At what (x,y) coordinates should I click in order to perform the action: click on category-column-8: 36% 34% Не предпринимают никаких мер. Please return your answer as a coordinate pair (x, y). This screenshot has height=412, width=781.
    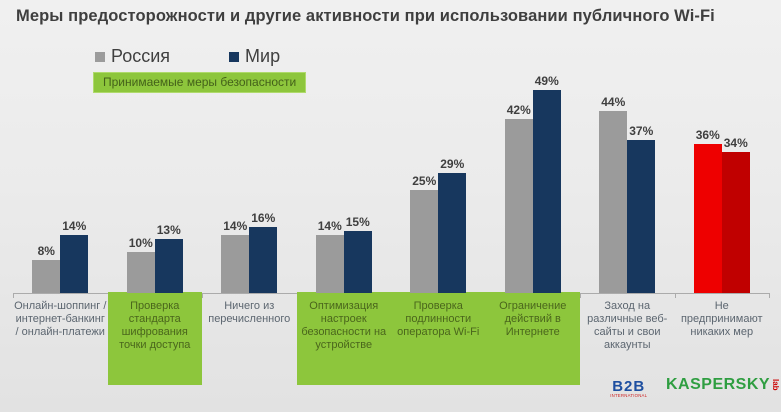
    Looking at the image, I should click on (722, 206).